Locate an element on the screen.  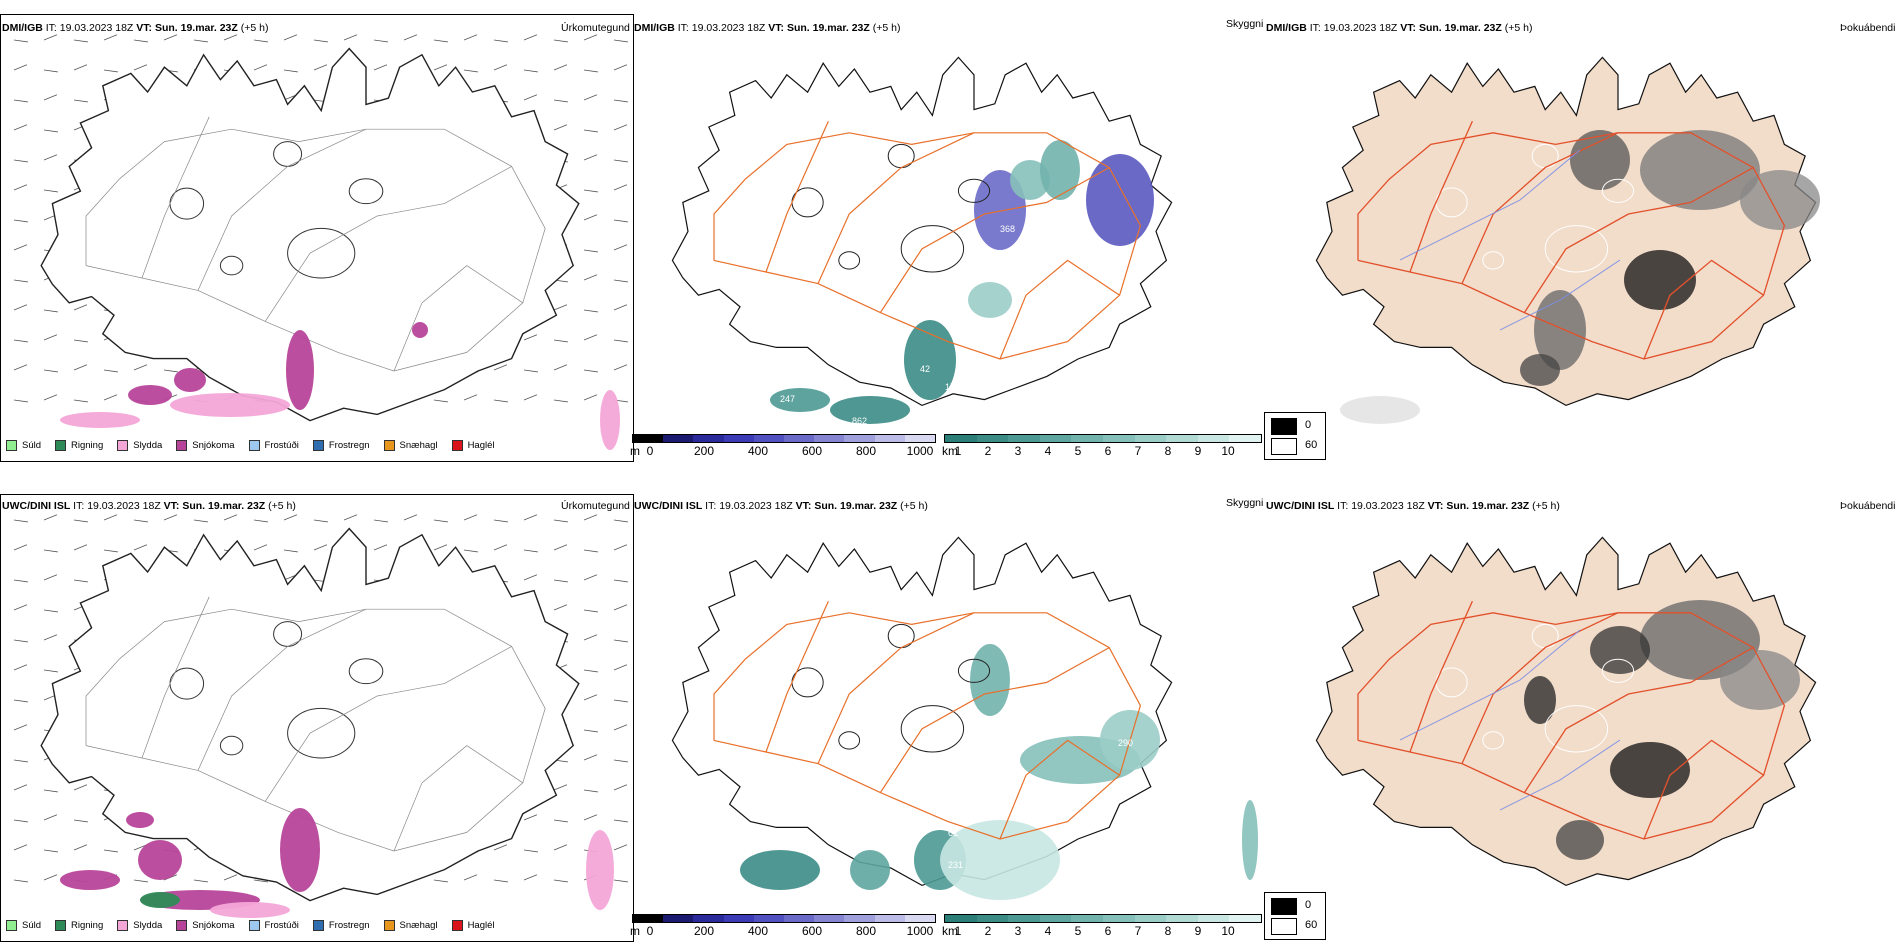
legend-label: Haglél is located at coordinates (481, 925).